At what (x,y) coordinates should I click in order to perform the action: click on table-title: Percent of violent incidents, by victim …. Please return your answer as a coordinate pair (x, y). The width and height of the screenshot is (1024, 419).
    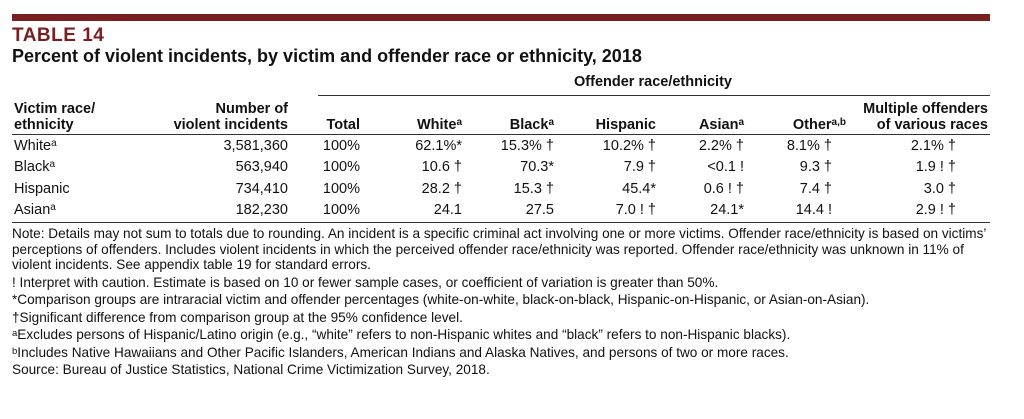
    Looking at the image, I should click on (327, 56).